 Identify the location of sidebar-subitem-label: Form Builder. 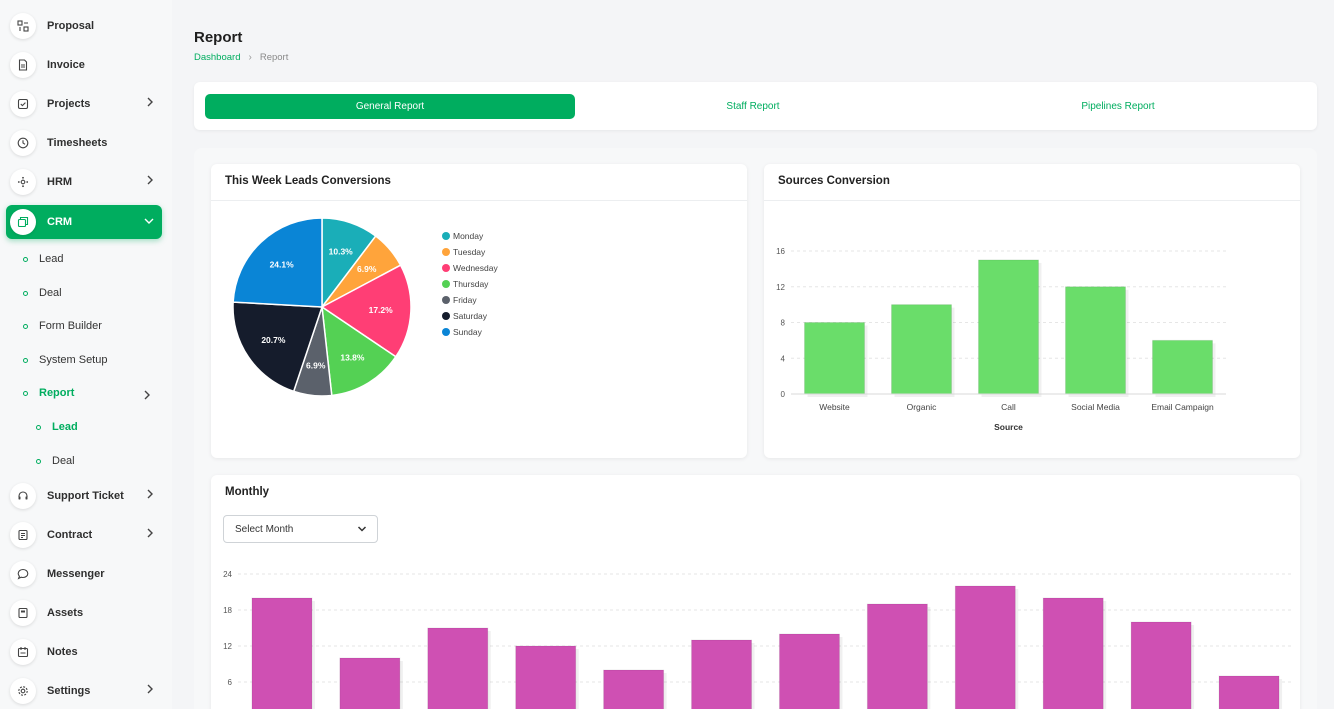
(70, 326).